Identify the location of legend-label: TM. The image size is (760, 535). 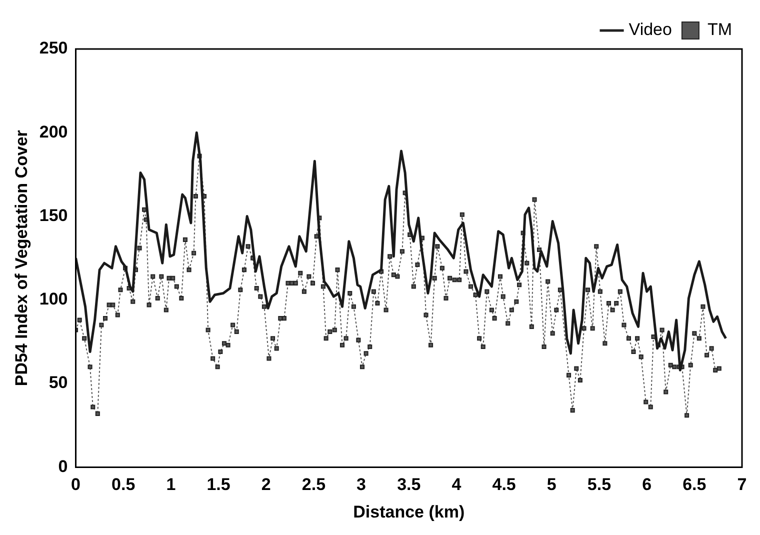
(719, 30).